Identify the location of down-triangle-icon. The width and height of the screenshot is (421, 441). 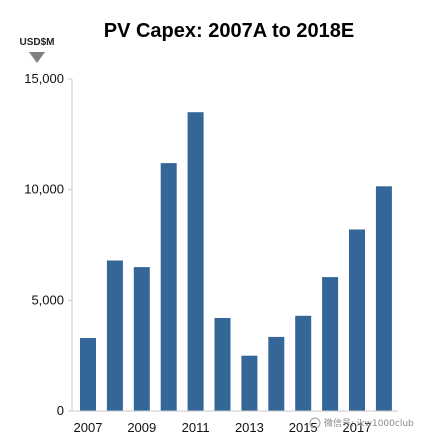
(37, 57).